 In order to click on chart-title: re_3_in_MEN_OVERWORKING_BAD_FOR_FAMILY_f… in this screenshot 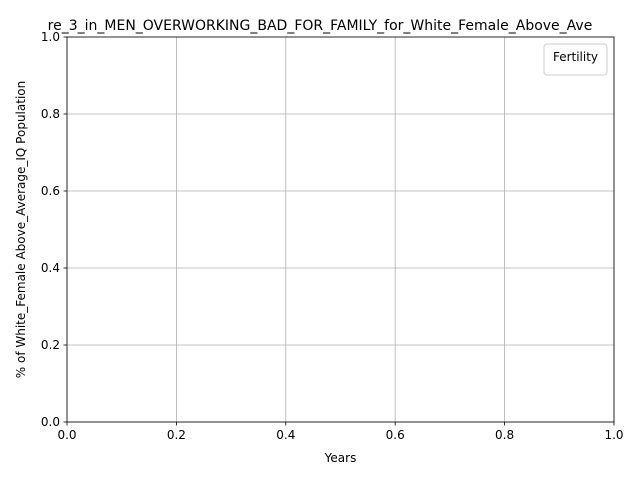, I will do `click(320, 26)`.